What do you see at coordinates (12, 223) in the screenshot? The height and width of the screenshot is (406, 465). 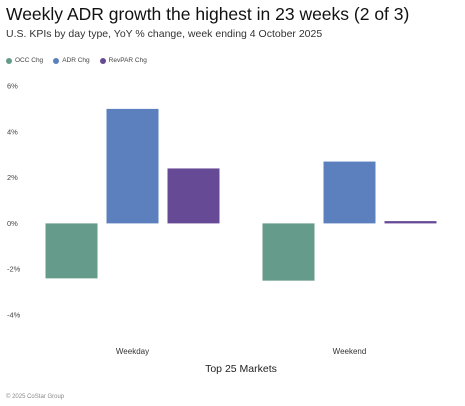 I see `y-tick-label: 0%` at bounding box center [12, 223].